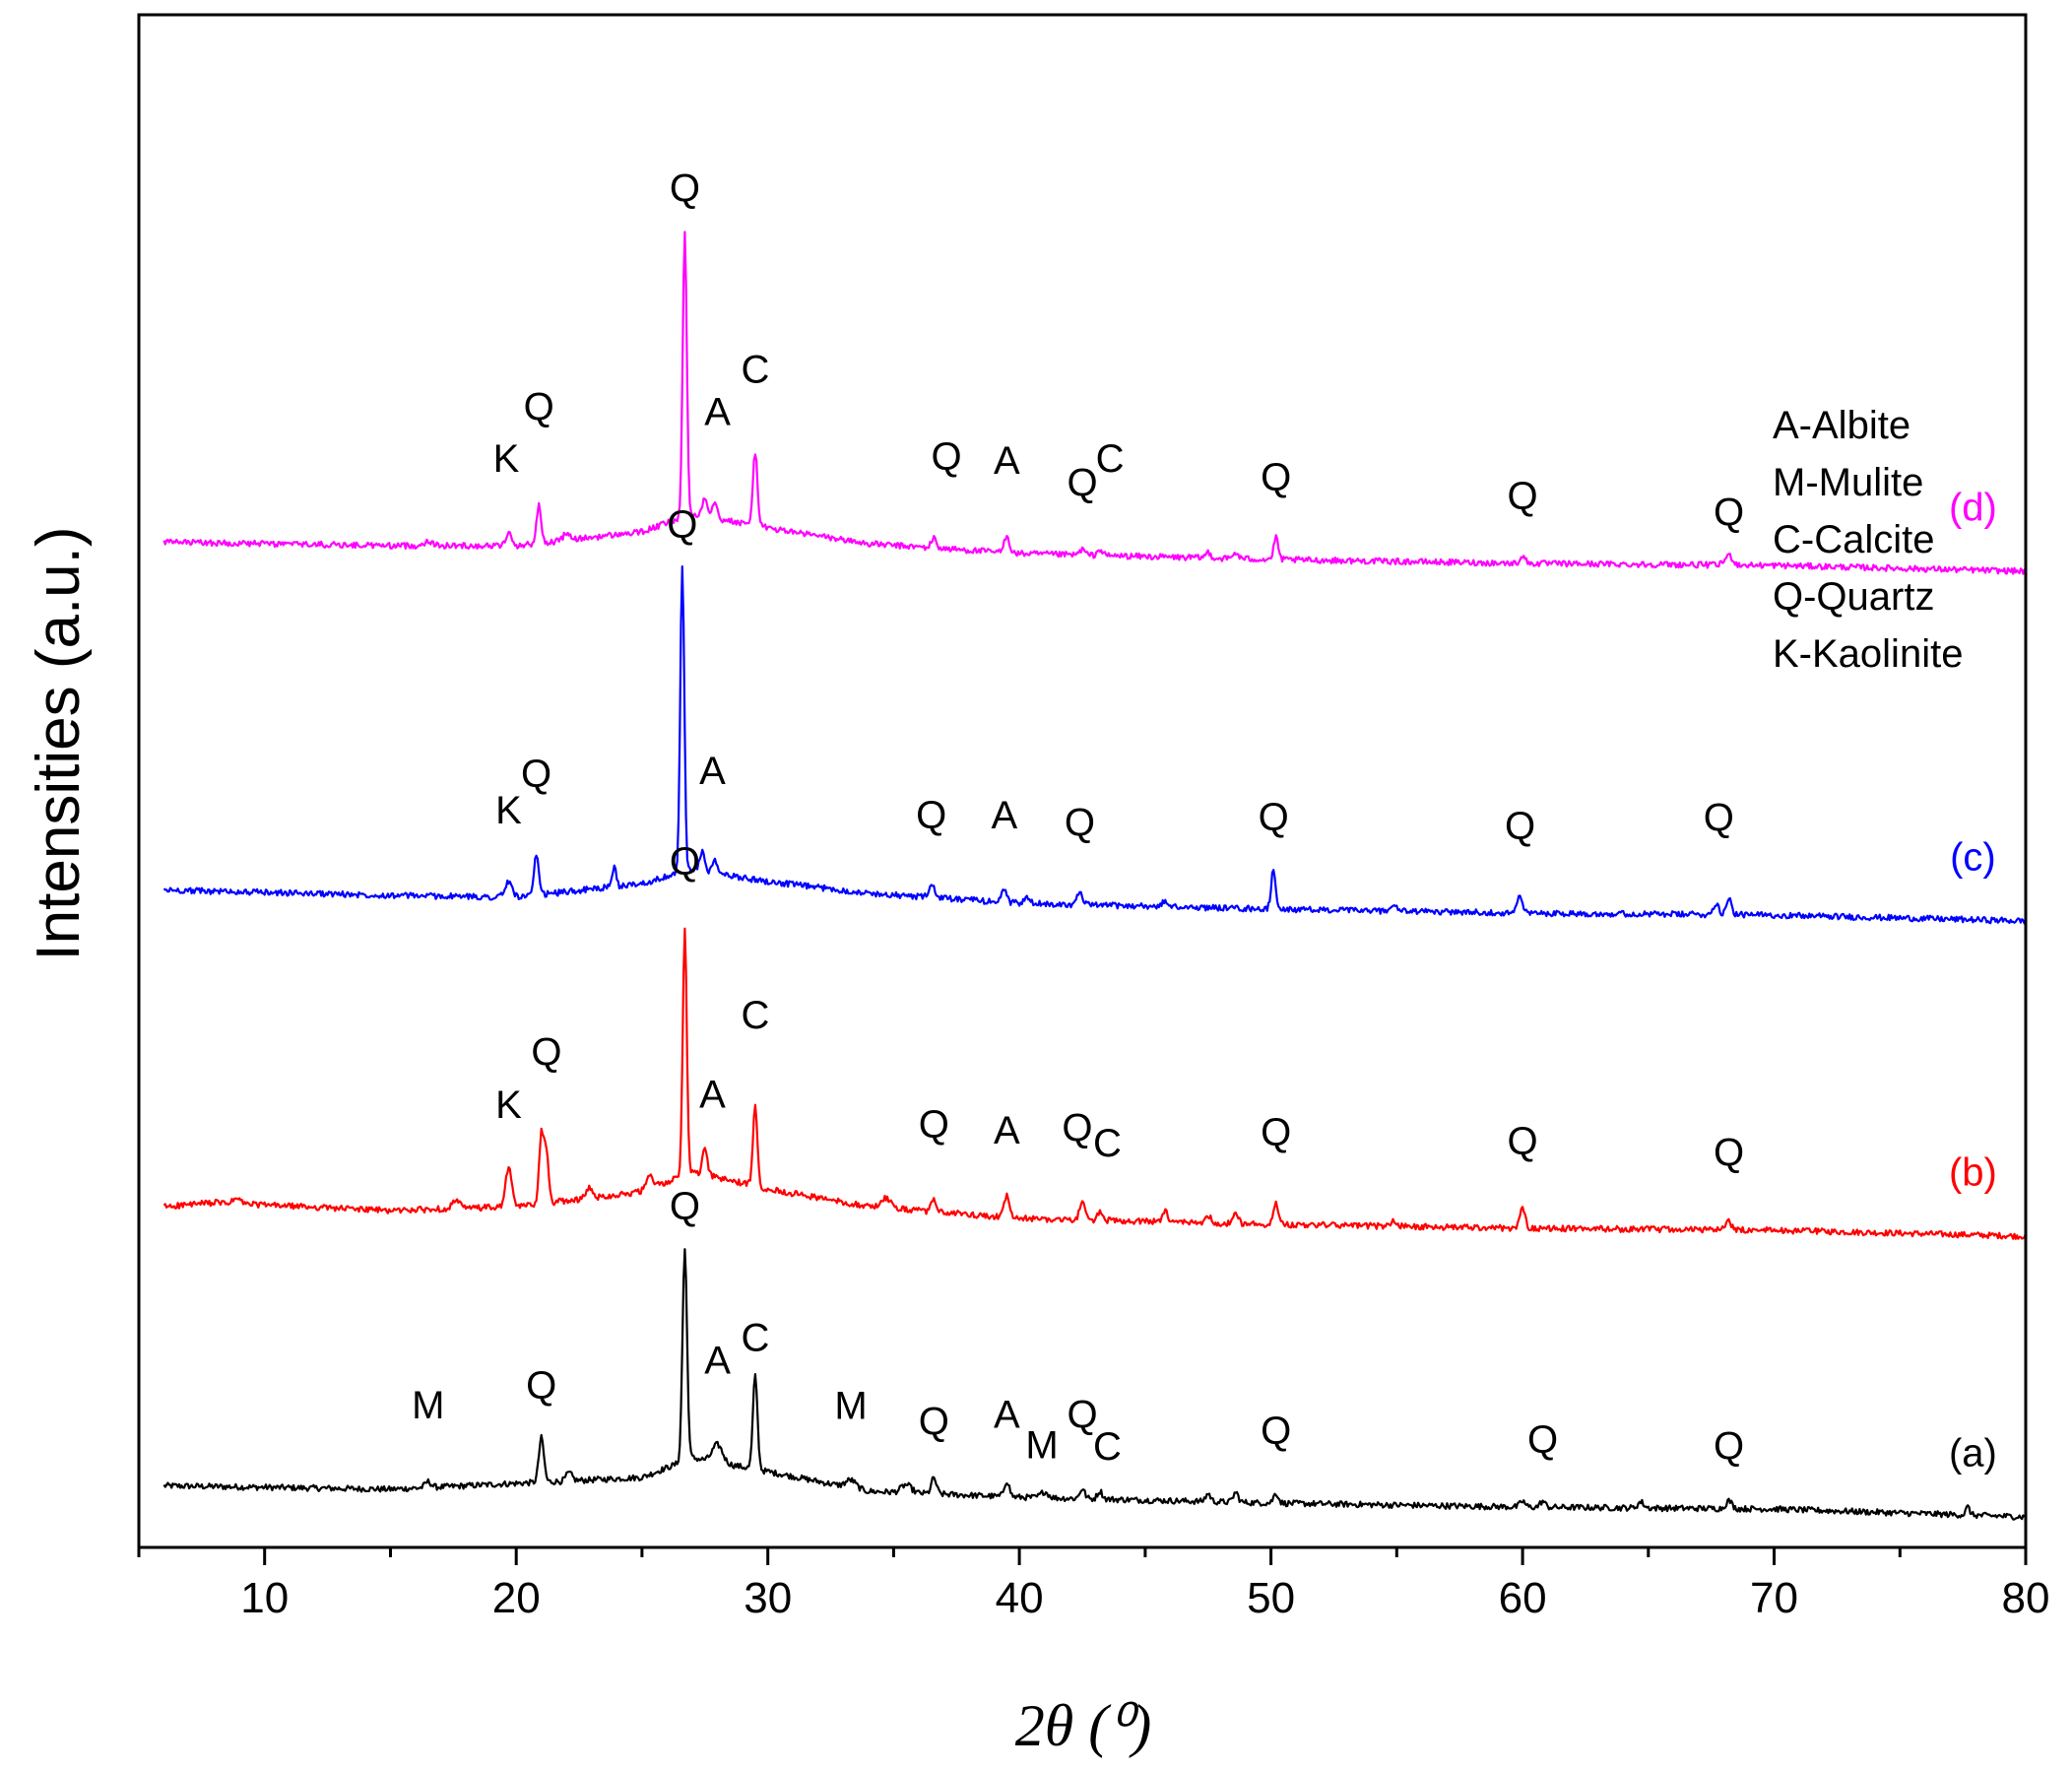 Image resolution: width=2072 pixels, height=1771 pixels. I want to click on peak-label-a-7: A, so click(1007, 1415).